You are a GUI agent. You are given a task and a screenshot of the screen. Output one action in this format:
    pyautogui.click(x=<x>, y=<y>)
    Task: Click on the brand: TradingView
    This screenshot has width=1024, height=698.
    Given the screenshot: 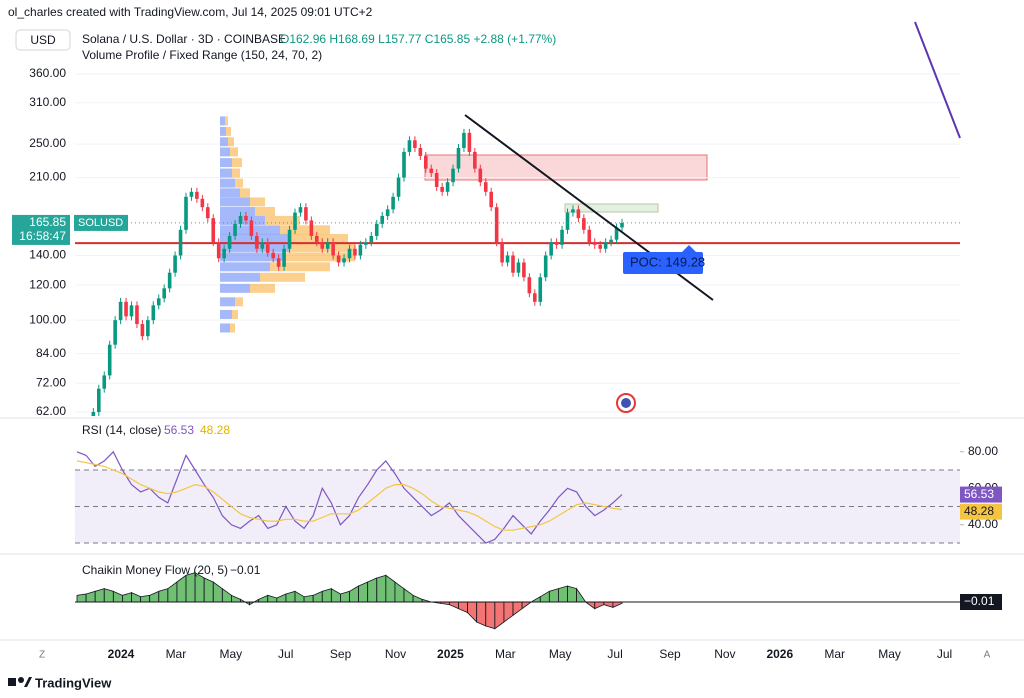 What is the action you would take?
    pyautogui.click(x=73, y=682)
    